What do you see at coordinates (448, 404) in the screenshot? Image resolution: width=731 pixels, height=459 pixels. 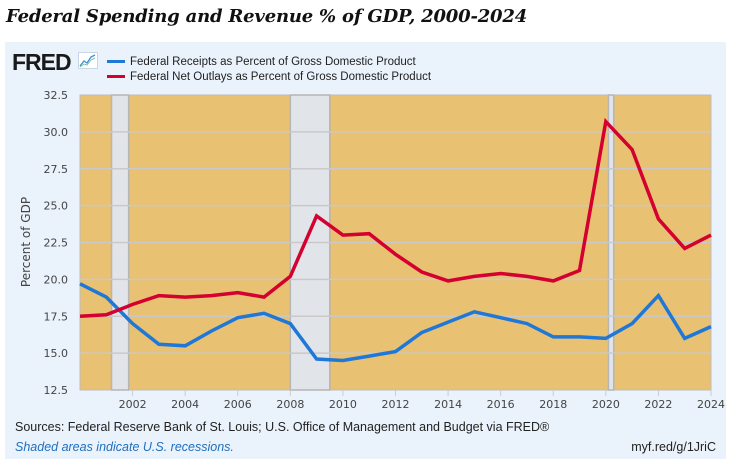 I see `x-tick-label: 2014` at bounding box center [448, 404].